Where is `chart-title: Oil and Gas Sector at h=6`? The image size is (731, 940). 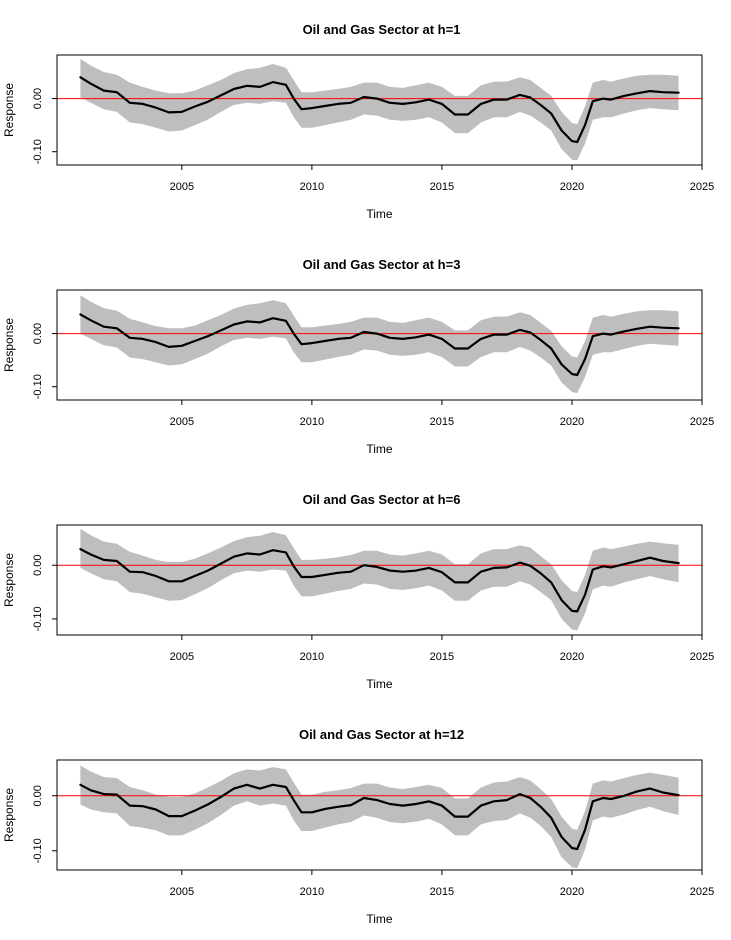
chart-title: Oil and Gas Sector at h=6 is located at coordinates (382, 499).